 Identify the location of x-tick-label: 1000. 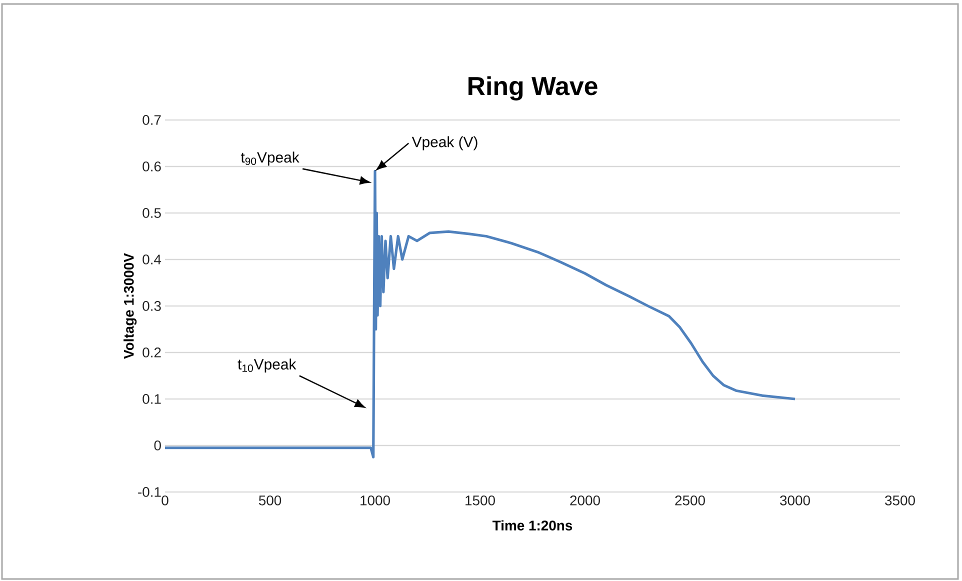
(375, 500).